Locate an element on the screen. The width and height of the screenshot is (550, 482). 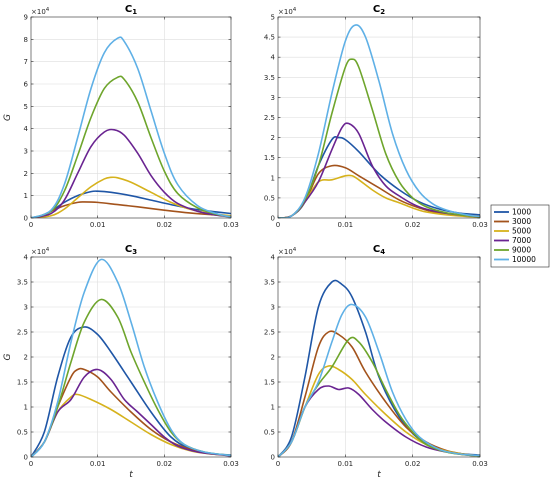
chart-title-subscript: 2 is located at coordinates (382, 12).